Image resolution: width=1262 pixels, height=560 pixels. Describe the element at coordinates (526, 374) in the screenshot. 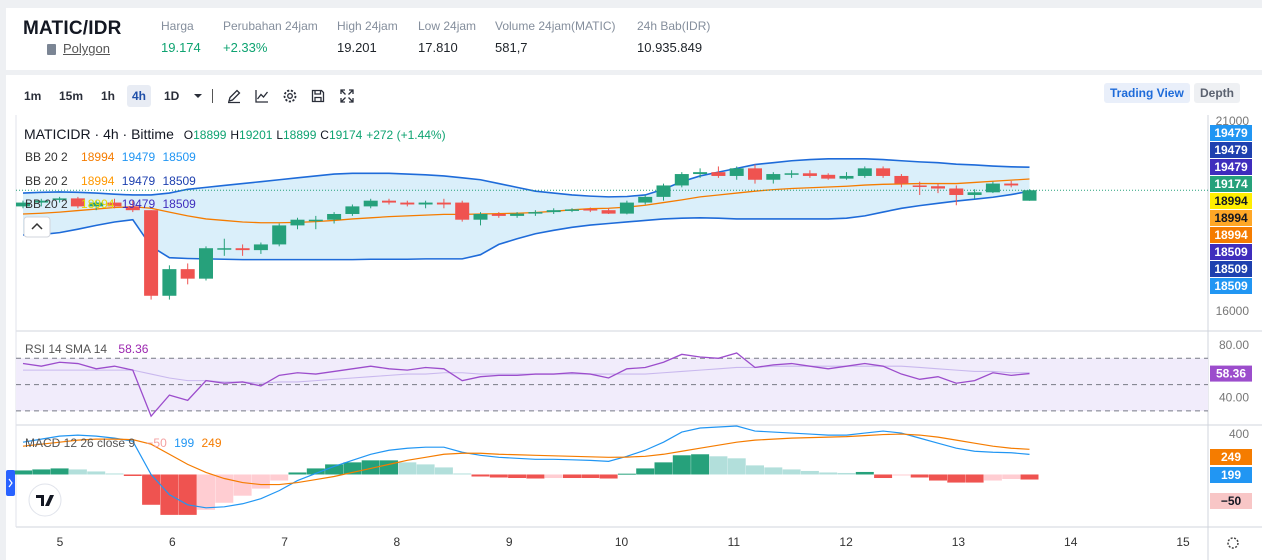

I see `rsi-sma-line` at that location.